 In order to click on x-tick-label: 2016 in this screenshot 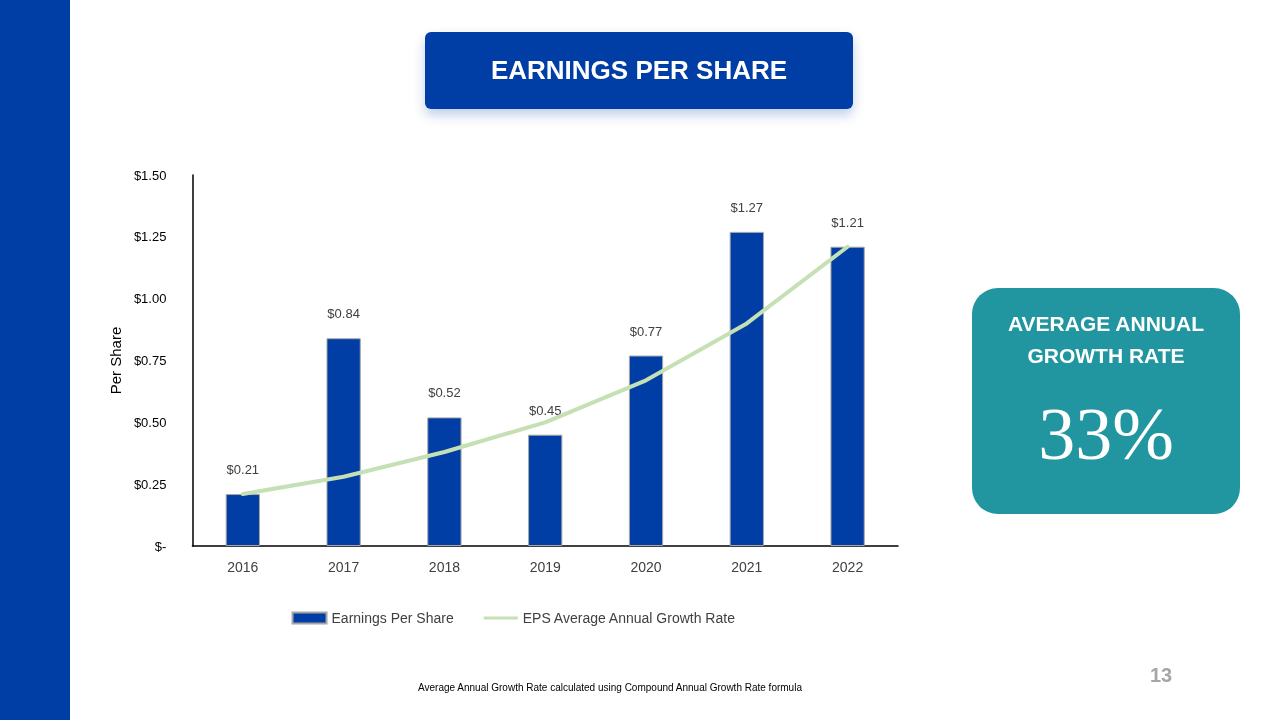, I will do `click(243, 567)`.